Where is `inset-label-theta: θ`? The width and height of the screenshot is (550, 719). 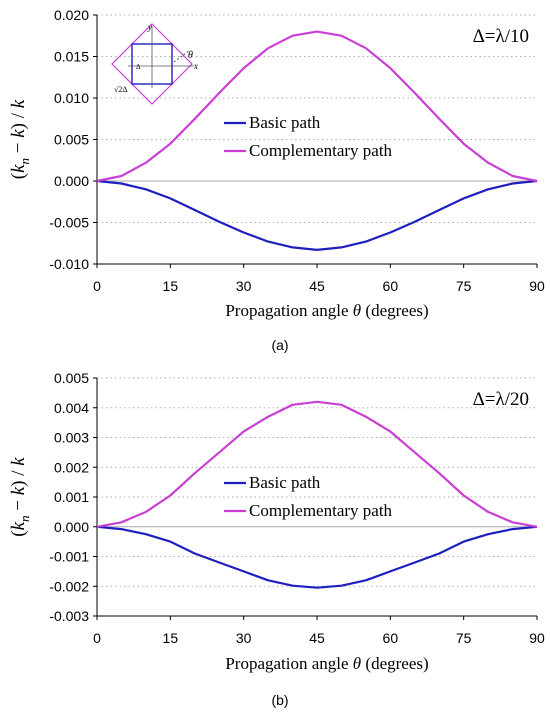 inset-label-theta: θ is located at coordinates (190, 55).